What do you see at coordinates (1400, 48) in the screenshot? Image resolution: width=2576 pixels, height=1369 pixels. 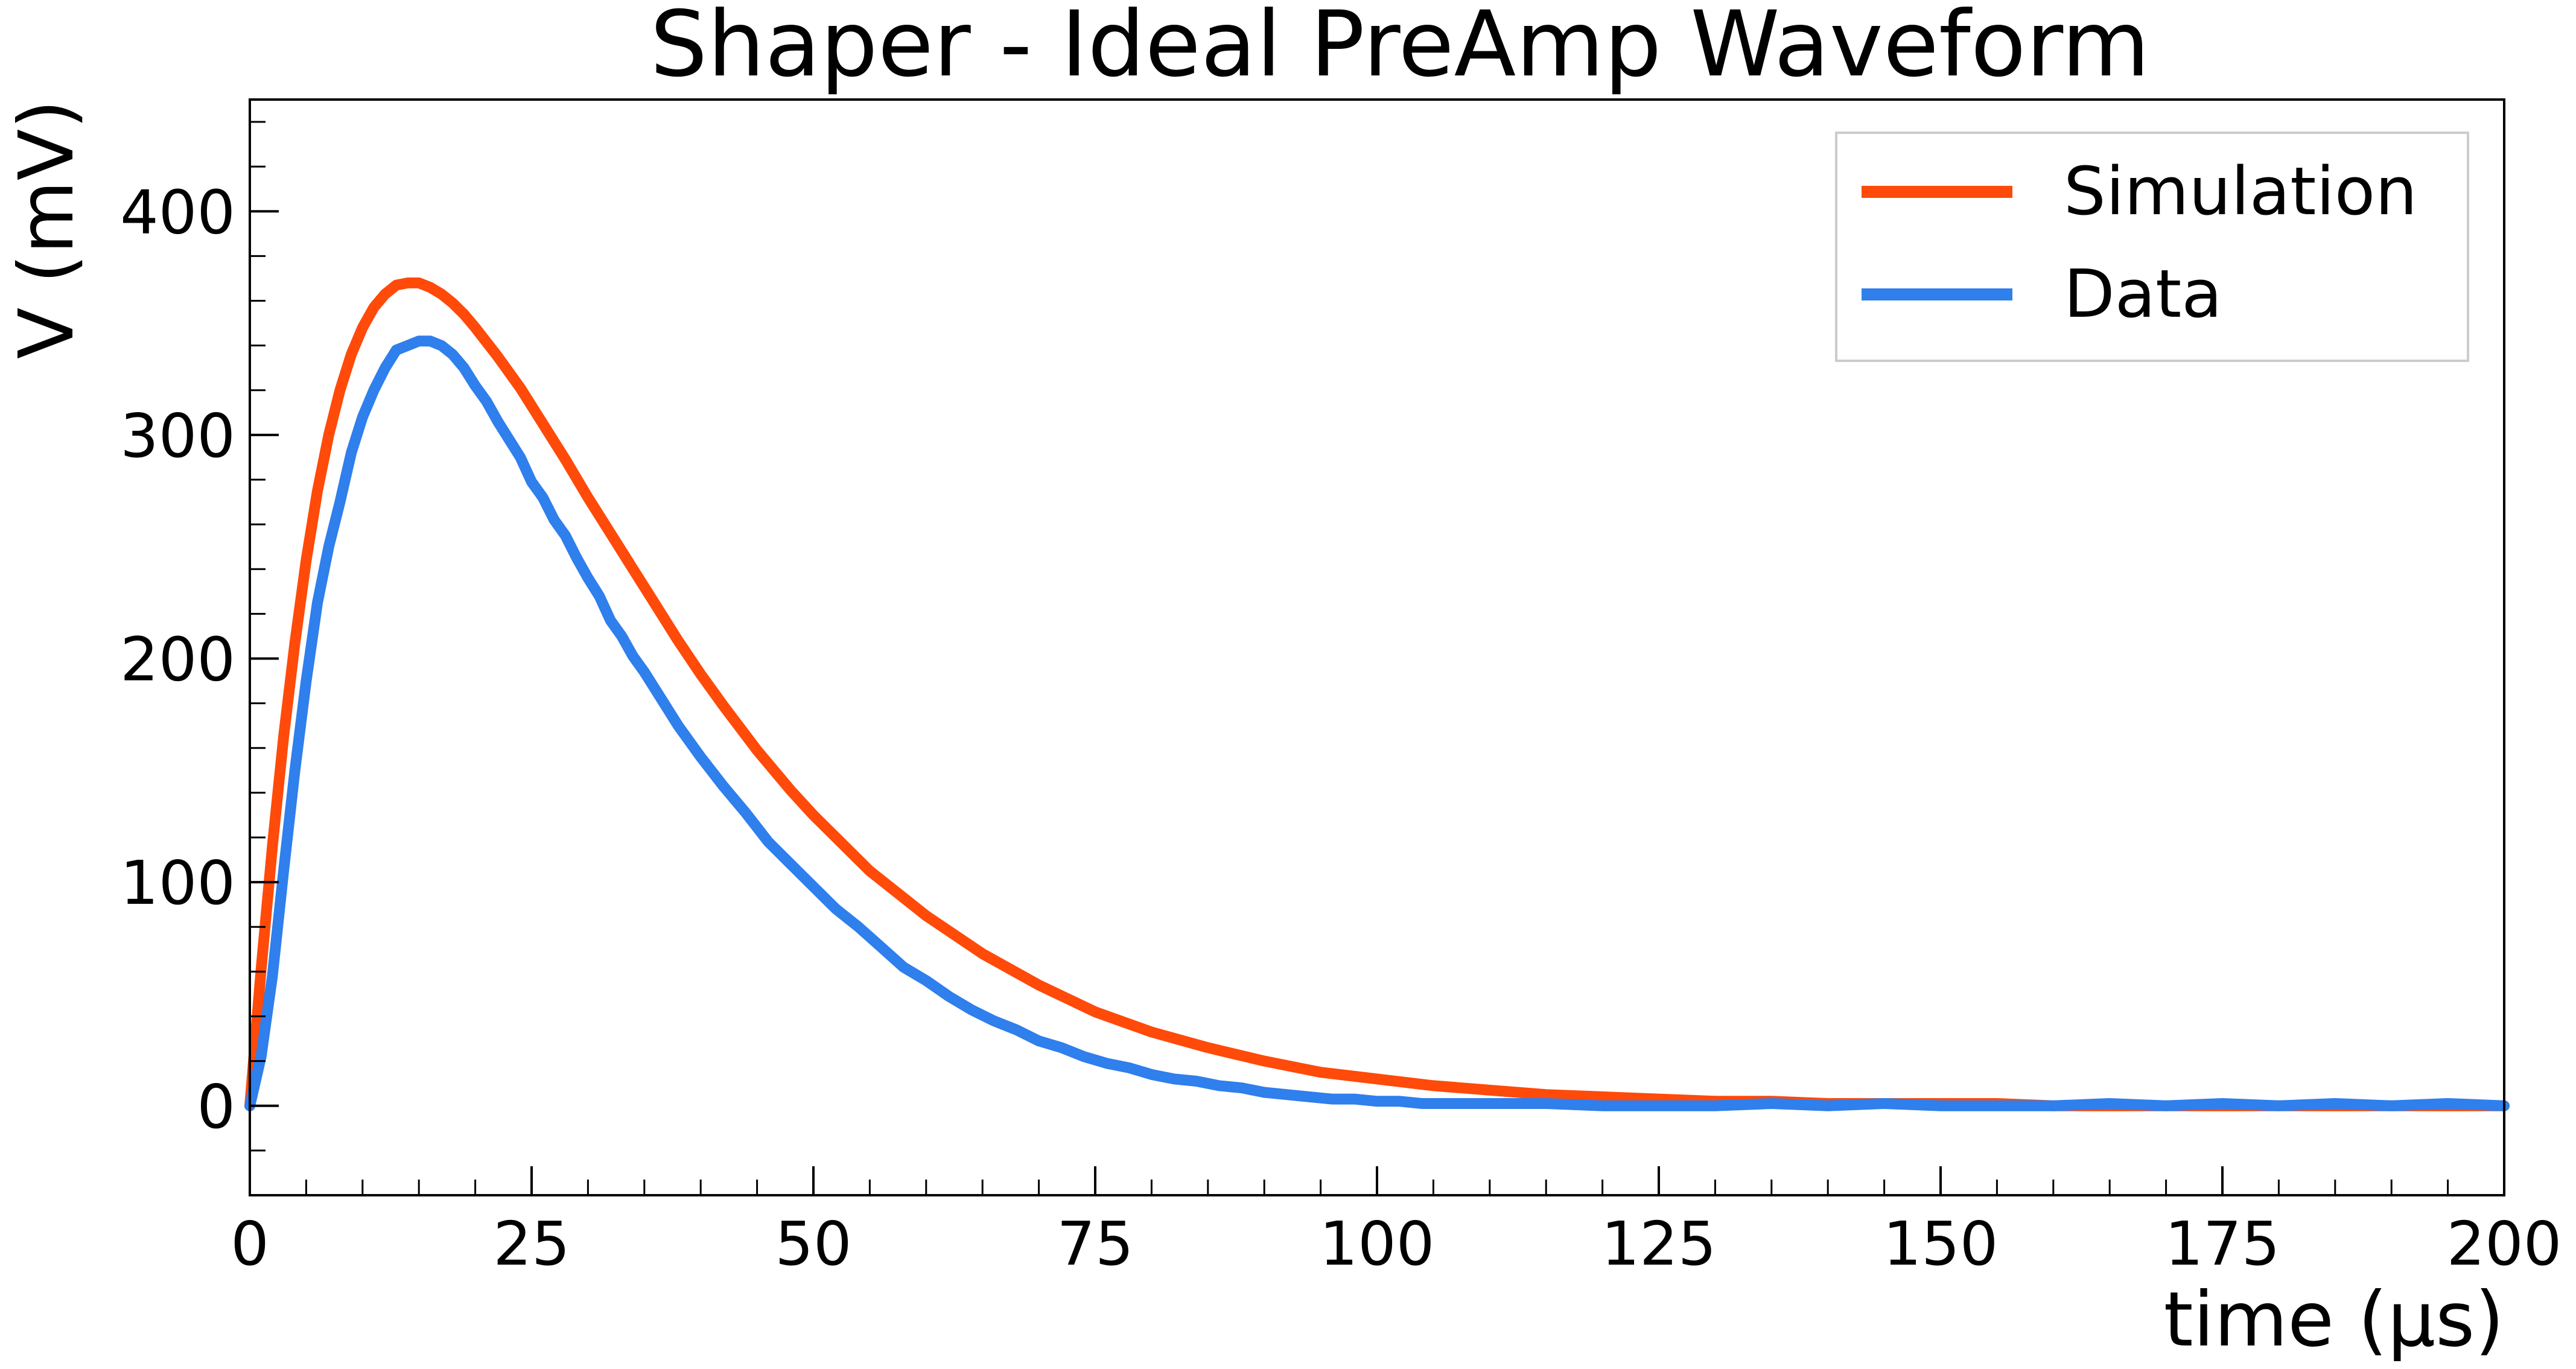 I see `chart-title: Shaper - Ideal PreAmp Waveform` at bounding box center [1400, 48].